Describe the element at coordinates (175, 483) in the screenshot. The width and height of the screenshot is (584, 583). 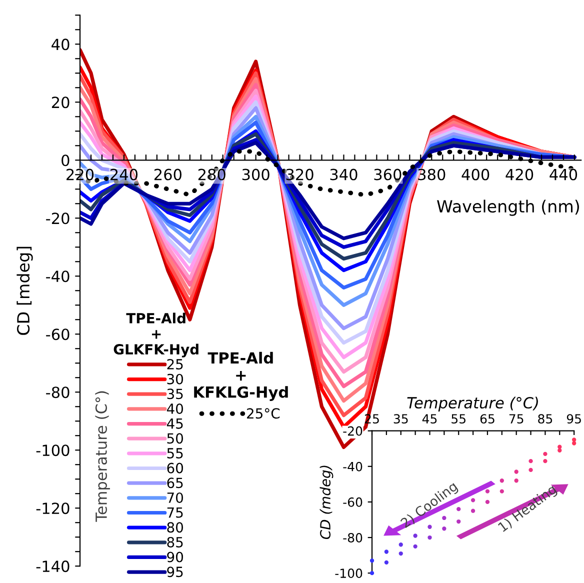
I see `legend-label: 65` at that location.